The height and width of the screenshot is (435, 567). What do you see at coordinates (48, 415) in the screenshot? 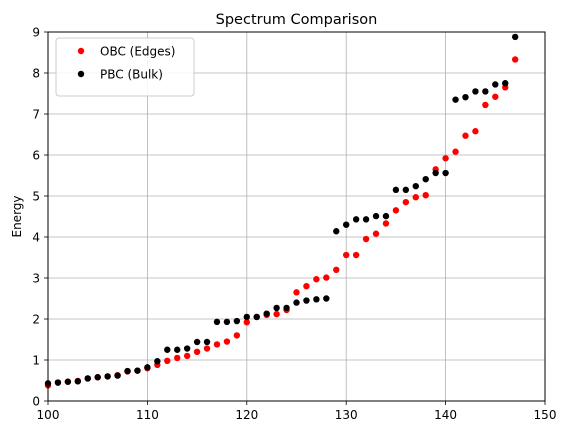
I see `x-tick-label: 100` at bounding box center [48, 415].